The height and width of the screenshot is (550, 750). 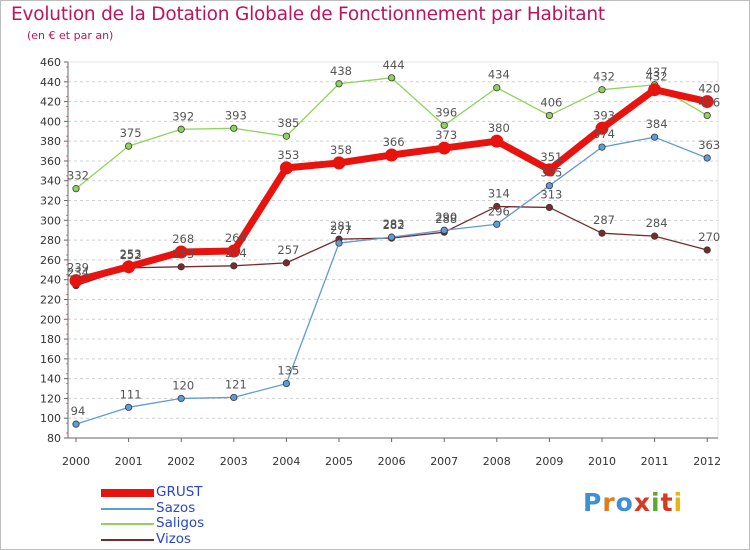 What do you see at coordinates (78, 268) in the screenshot?
I see `data-label-grust: 239` at bounding box center [78, 268].